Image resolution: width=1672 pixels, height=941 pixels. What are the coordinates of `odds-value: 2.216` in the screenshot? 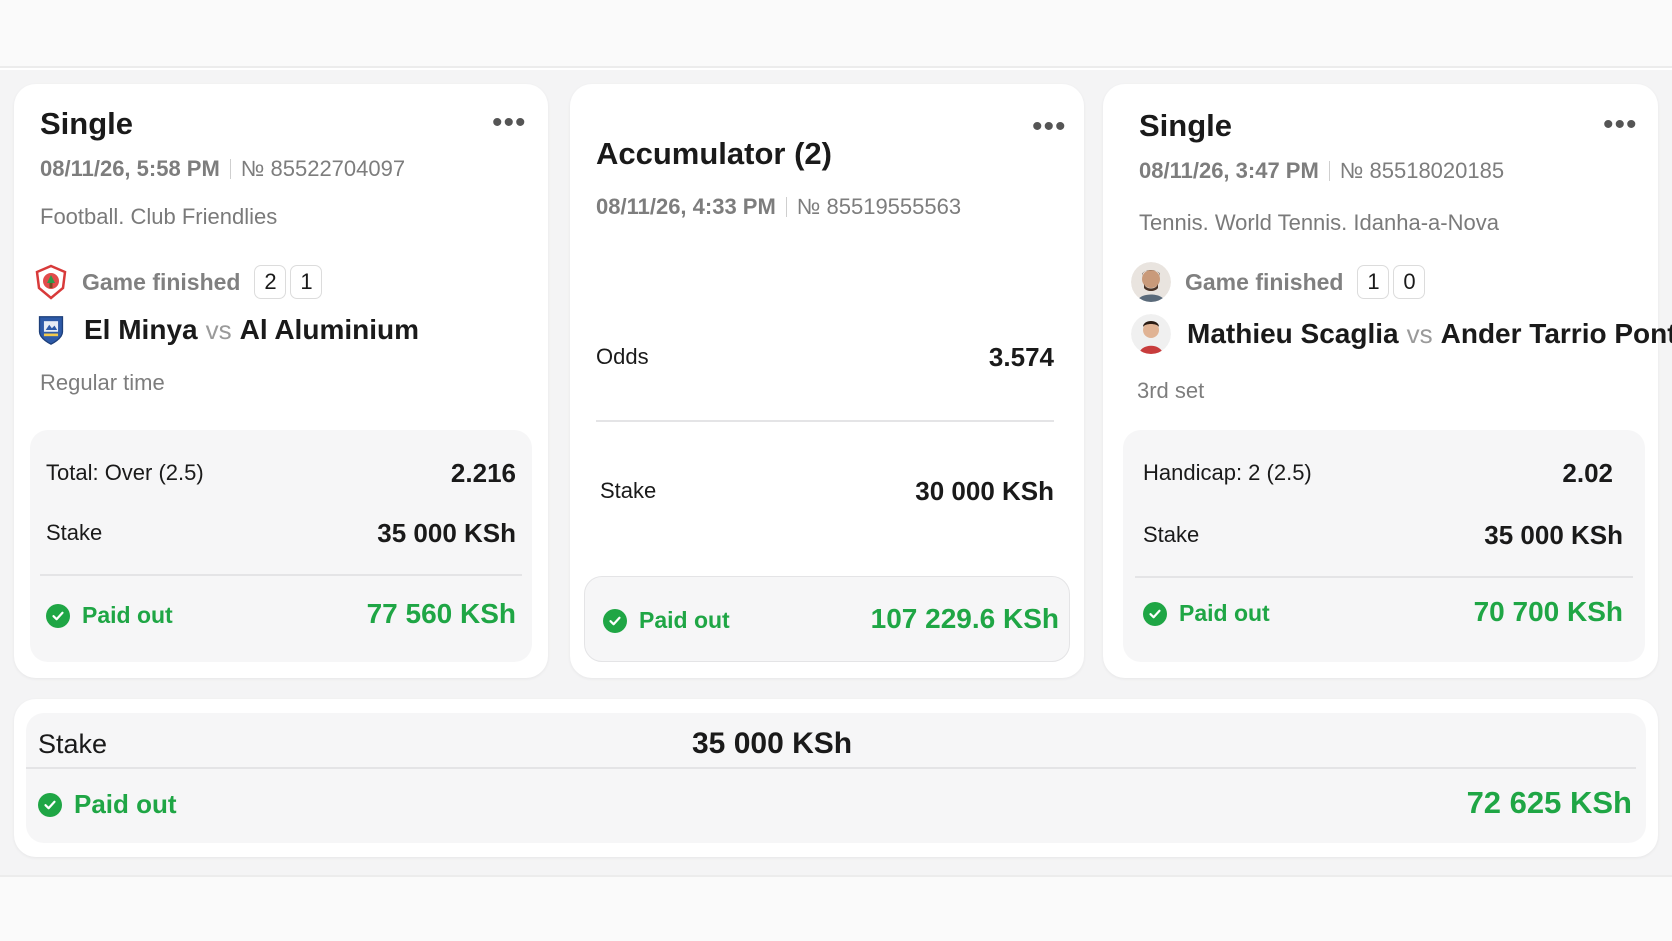 It's located at (483, 473).